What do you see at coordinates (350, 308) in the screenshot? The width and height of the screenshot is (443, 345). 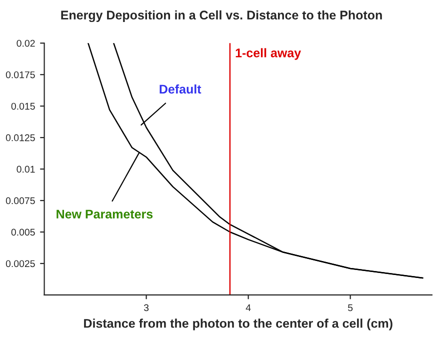 I see `x-tick-label: 5` at bounding box center [350, 308].